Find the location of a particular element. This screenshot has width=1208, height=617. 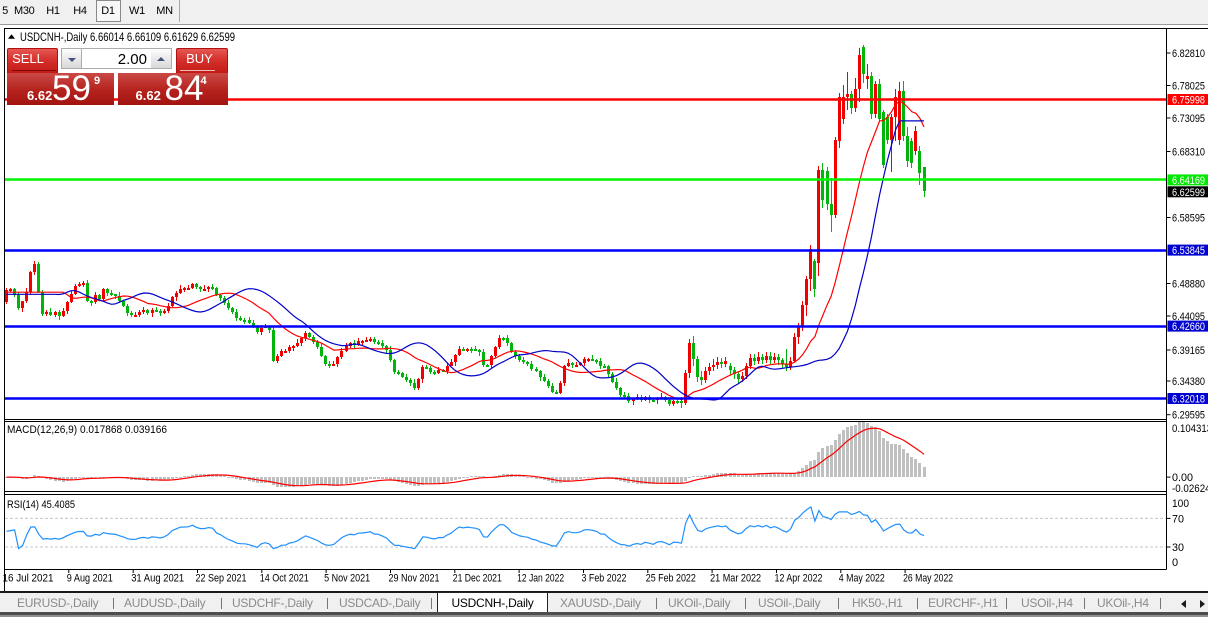

svg-text: 14 Oct 2021 is located at coordinates (284, 579).